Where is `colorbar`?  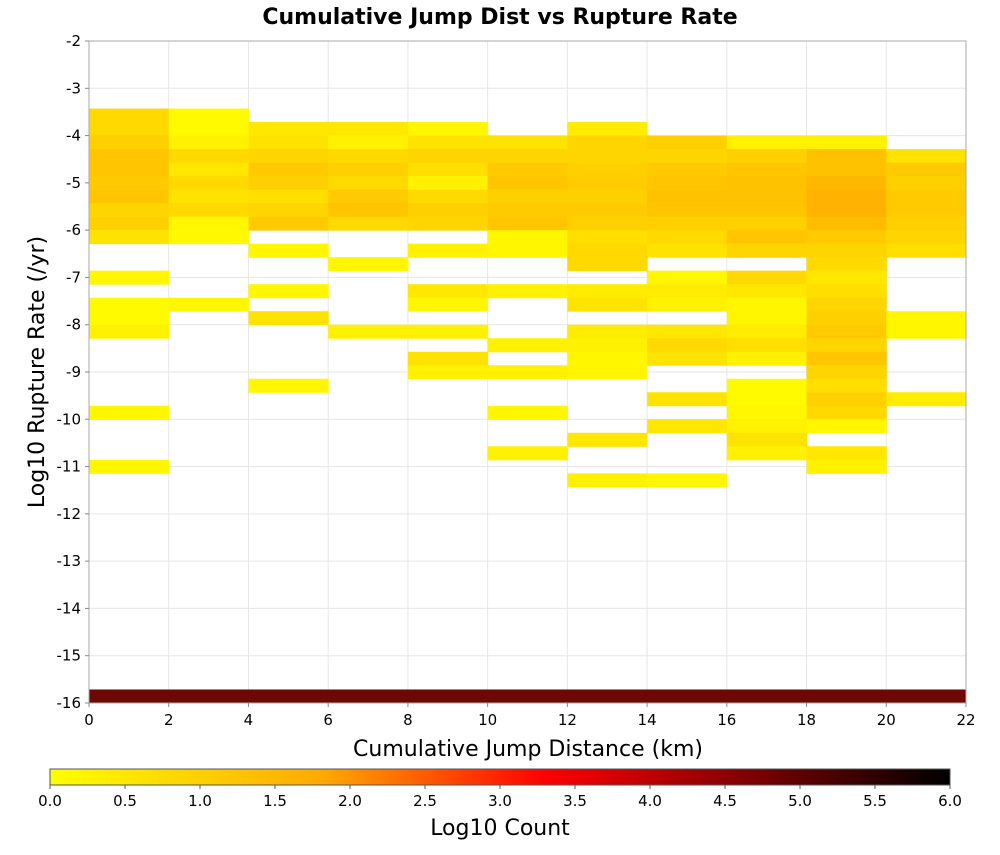 colorbar is located at coordinates (500, 777).